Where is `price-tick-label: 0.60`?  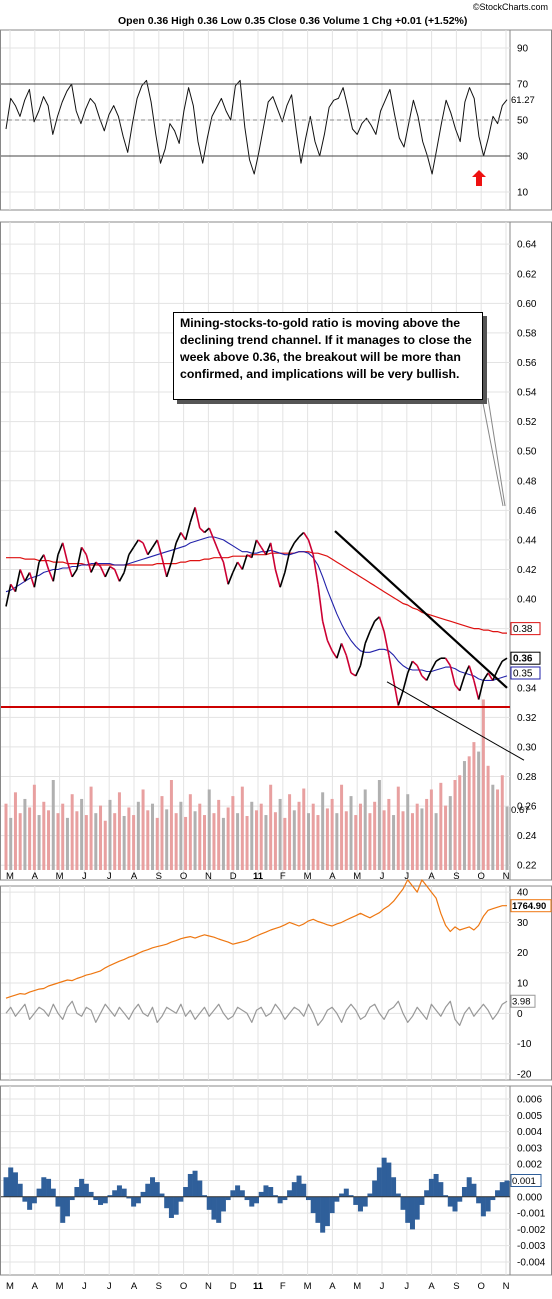
price-tick-label: 0.60 is located at coordinates (527, 304).